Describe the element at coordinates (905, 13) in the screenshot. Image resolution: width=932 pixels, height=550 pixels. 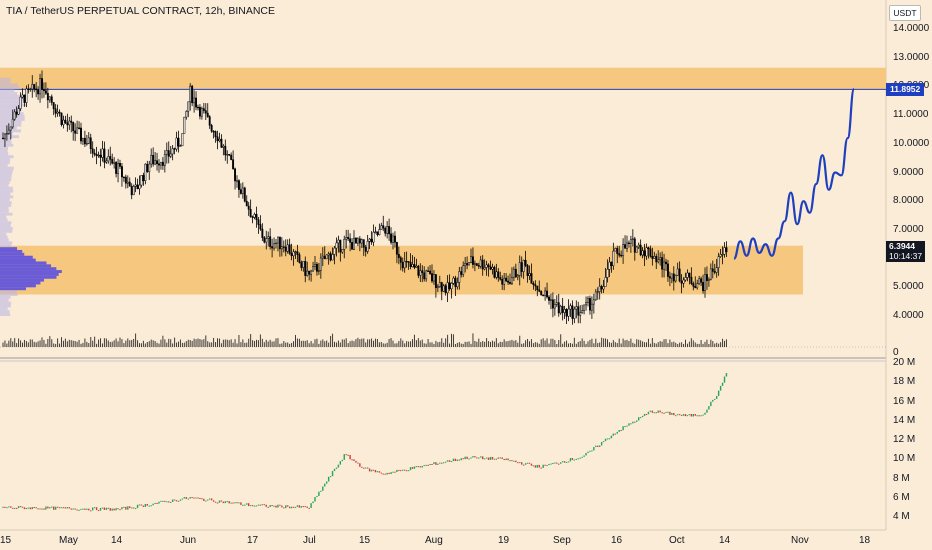
I see `currency-button: USDT` at that location.